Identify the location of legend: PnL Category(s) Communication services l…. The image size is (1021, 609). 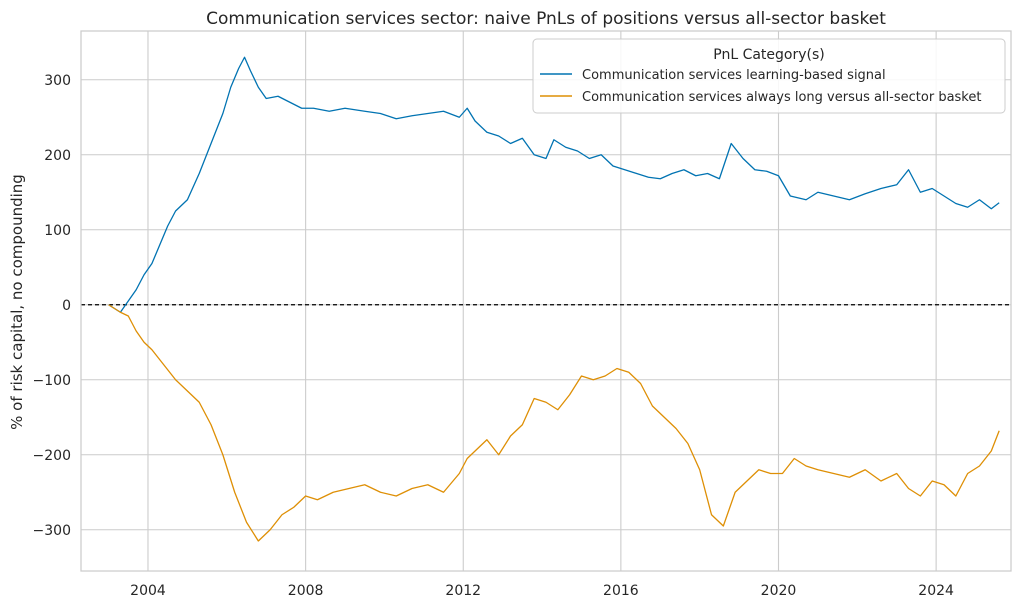
(769, 76).